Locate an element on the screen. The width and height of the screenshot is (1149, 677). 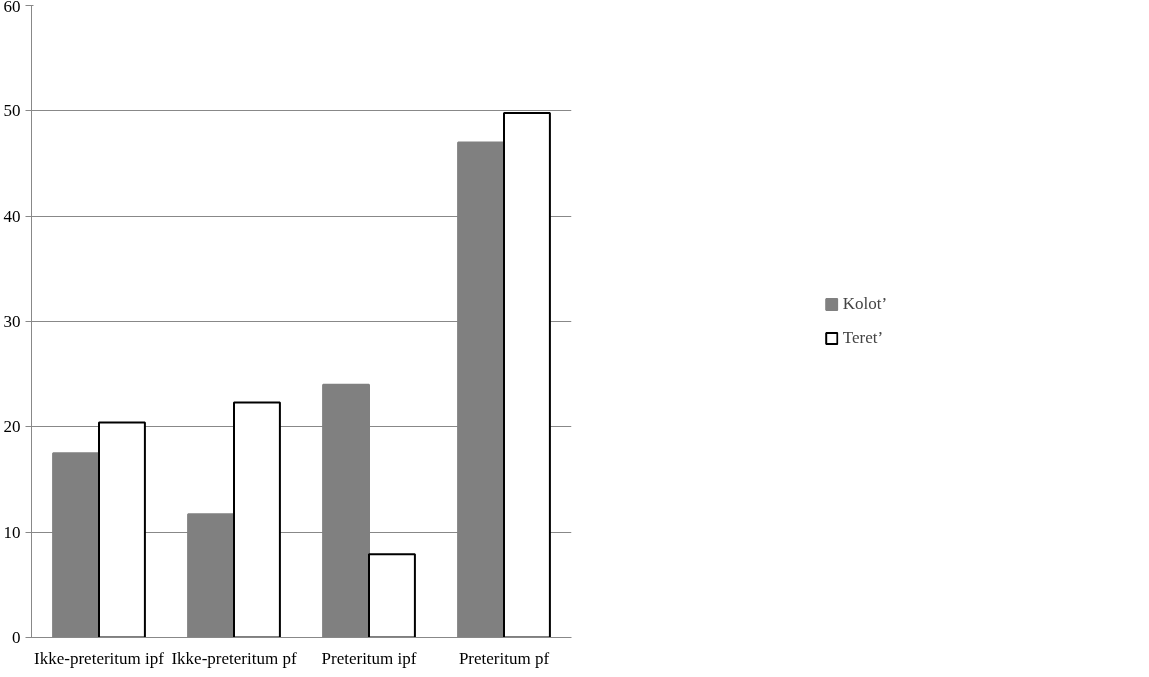
y-tick-label: 10 is located at coordinates (12, 532).